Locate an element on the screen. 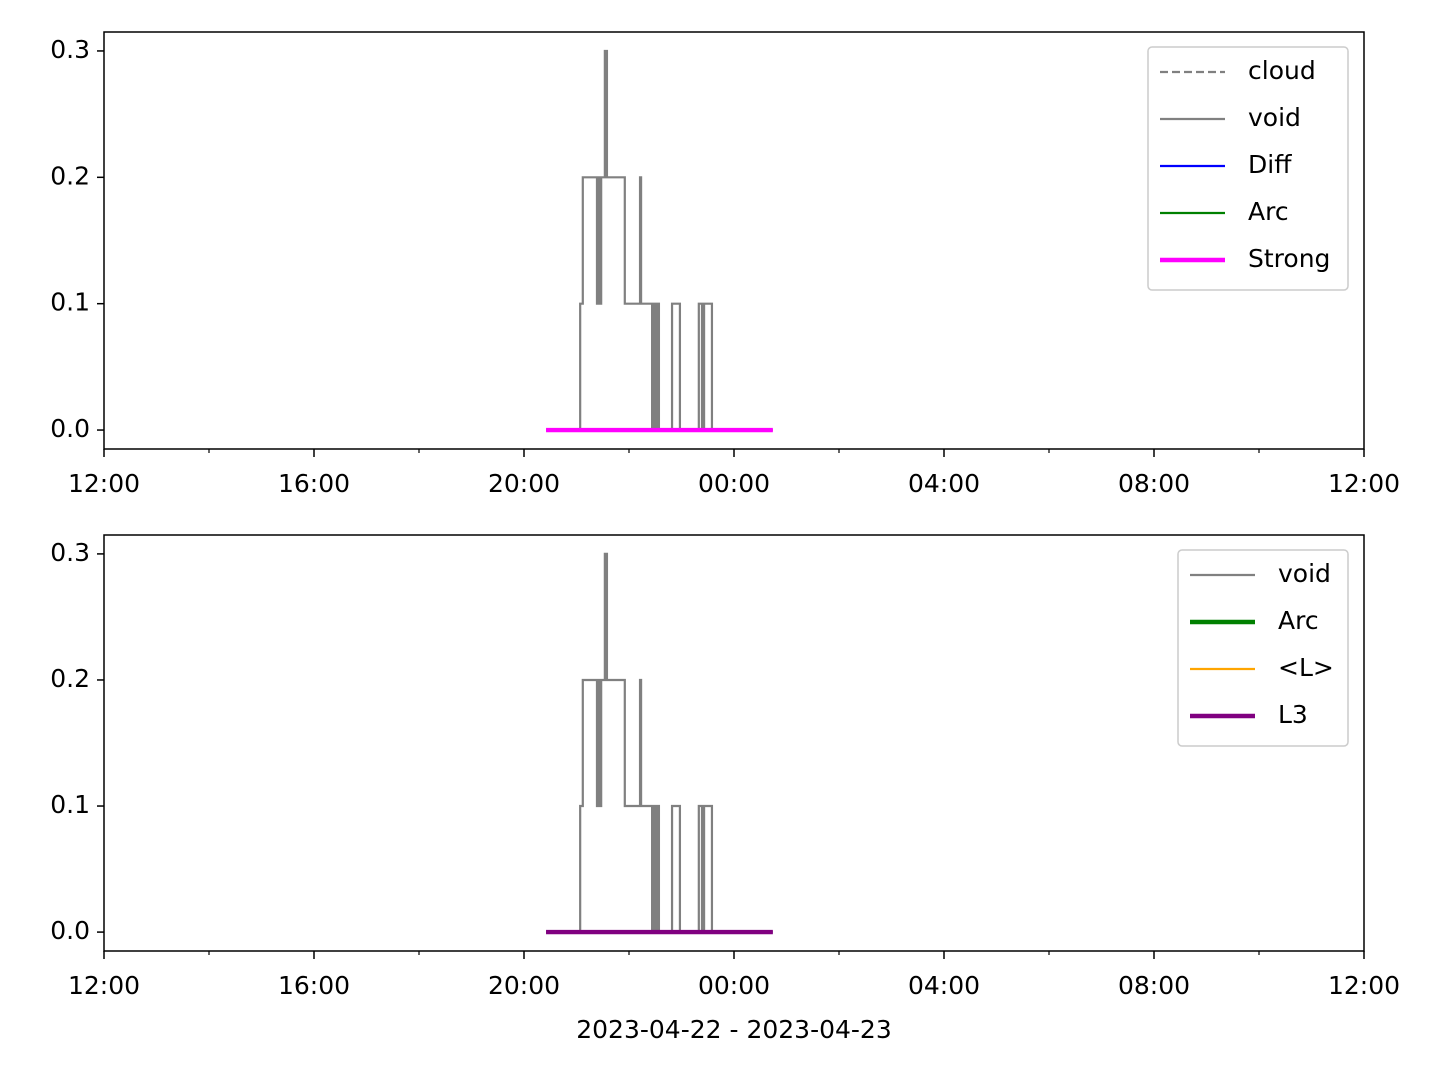 The image size is (1440, 1080). legend-label: cloud is located at coordinates (1282, 70).